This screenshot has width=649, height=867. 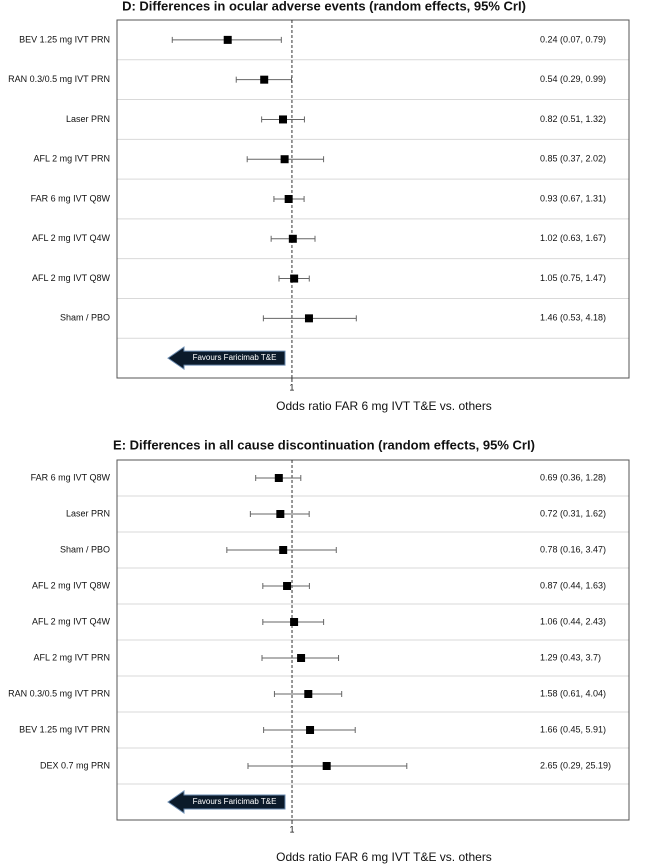 I want to click on value-label: 1.58 (0.61, 4.04), so click(x=573, y=693).